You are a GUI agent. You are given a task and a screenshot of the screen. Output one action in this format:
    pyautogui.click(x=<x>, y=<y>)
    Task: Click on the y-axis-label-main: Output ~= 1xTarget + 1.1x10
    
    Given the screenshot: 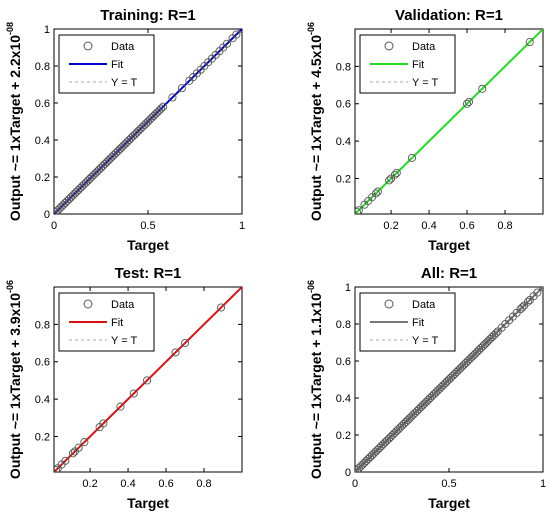 What is the action you would take?
    pyautogui.click(x=316, y=386)
    